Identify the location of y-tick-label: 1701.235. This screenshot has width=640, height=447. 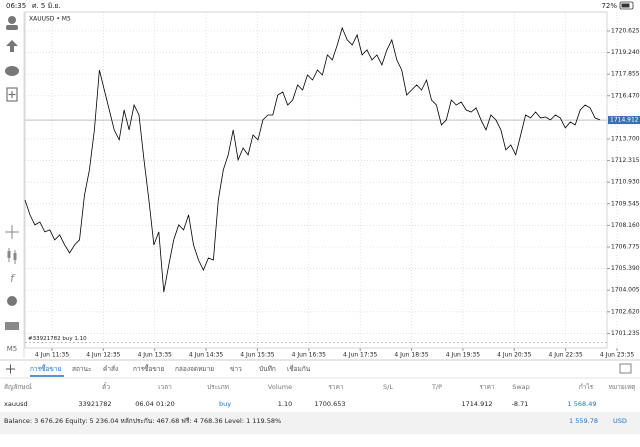
(625, 333).